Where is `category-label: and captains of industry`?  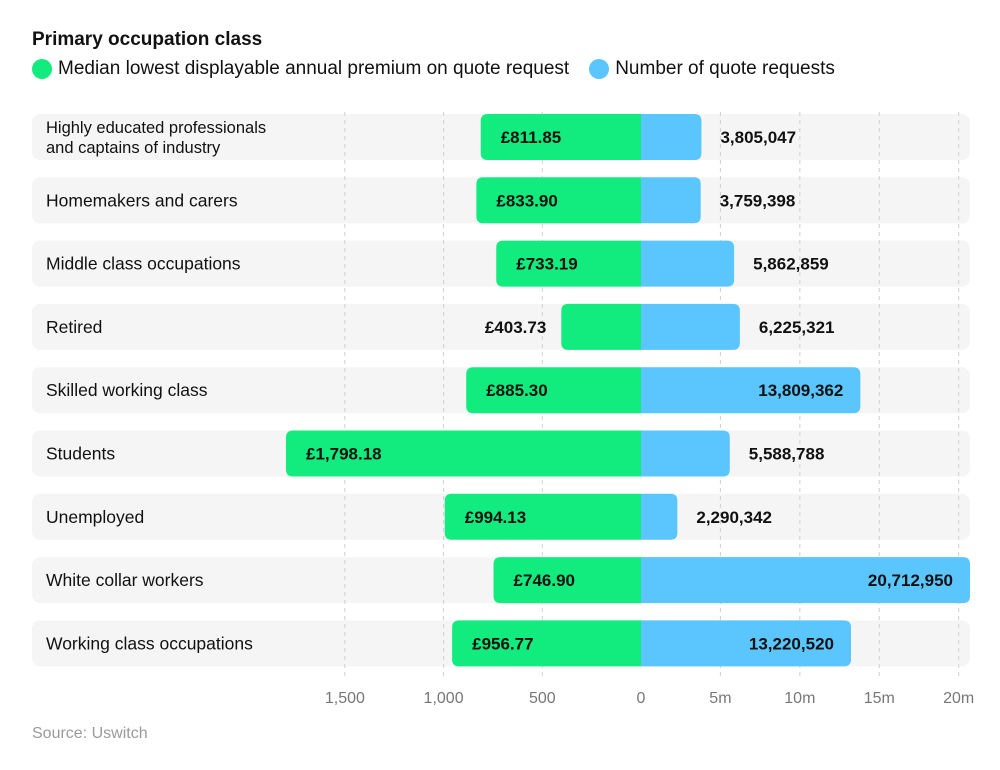 category-label: and captains of industry is located at coordinates (133, 148).